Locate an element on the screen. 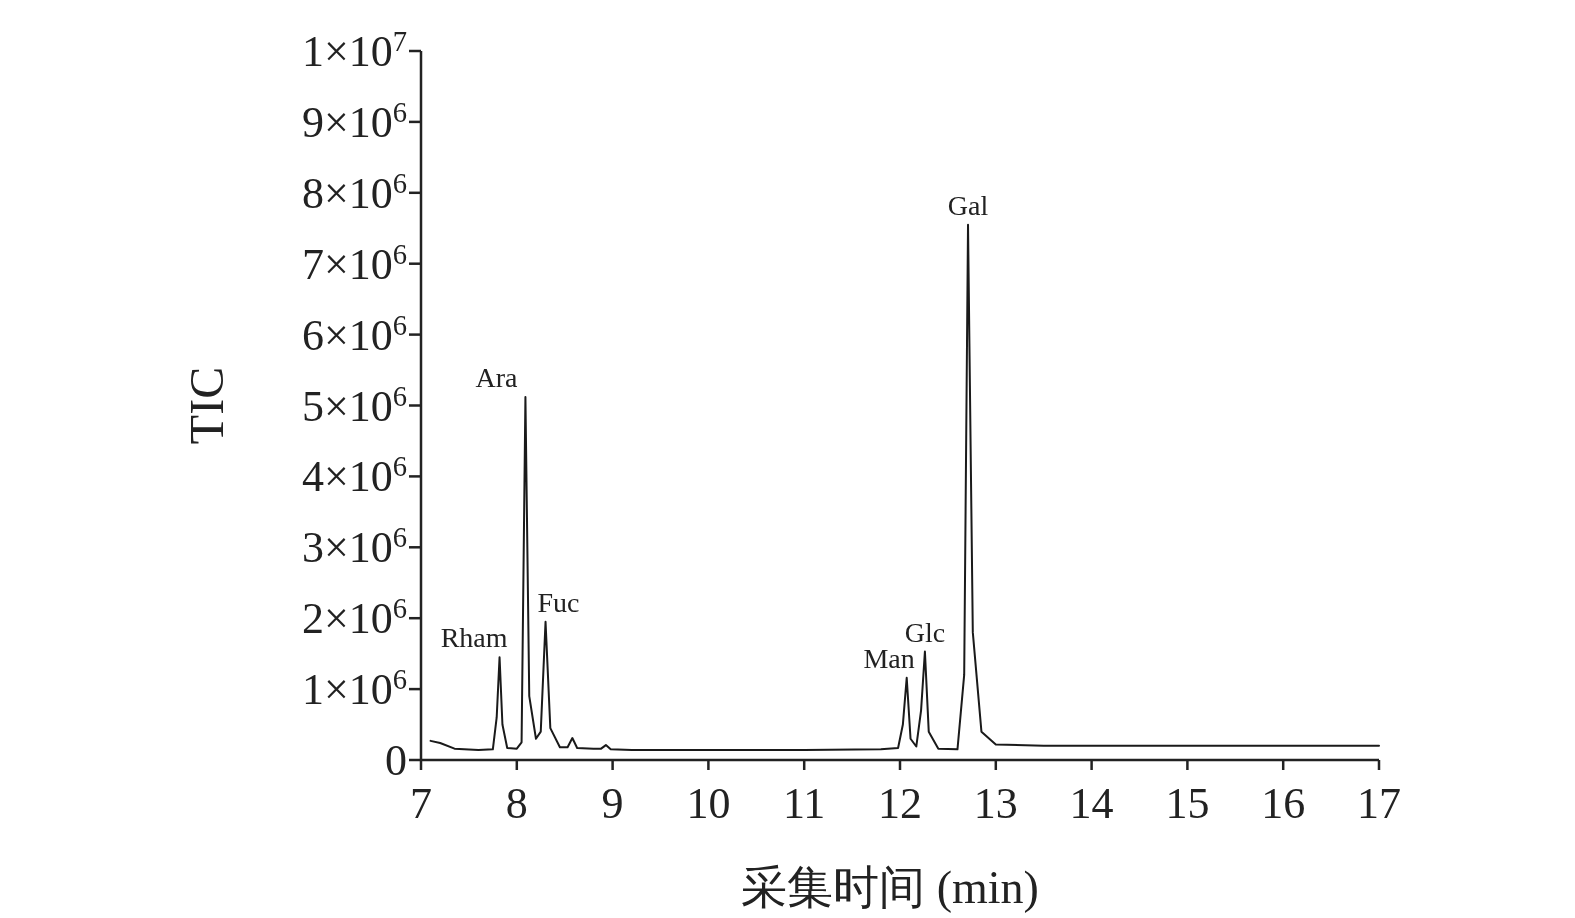  annotation: Gal is located at coordinates (968, 205).